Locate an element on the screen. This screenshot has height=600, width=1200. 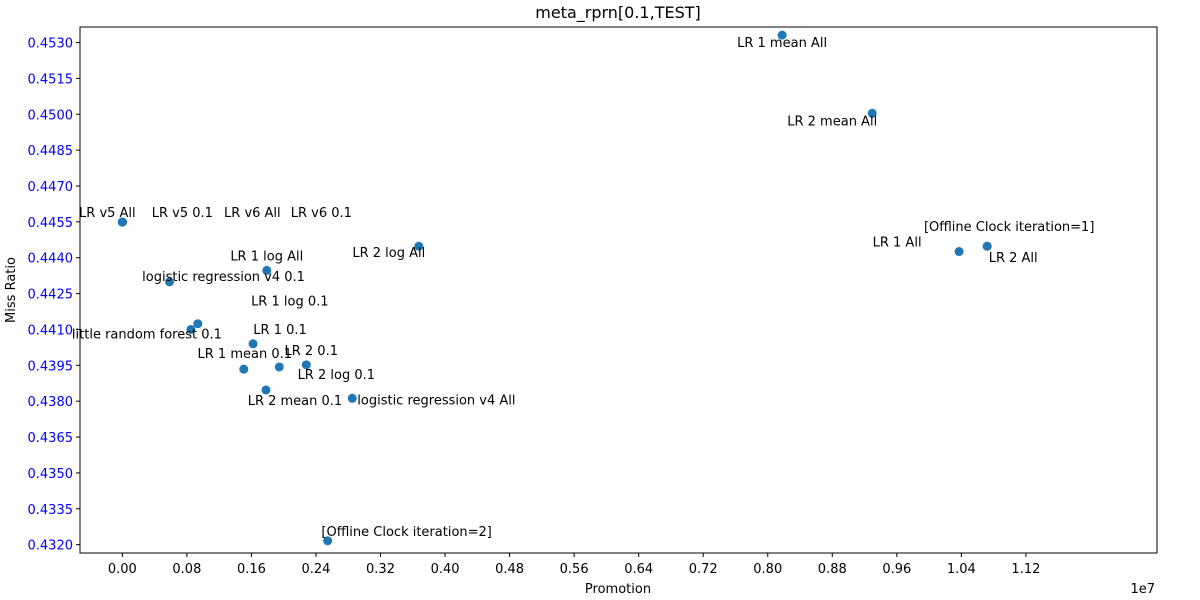
point-label: LR v6 0.1 is located at coordinates (321, 213).